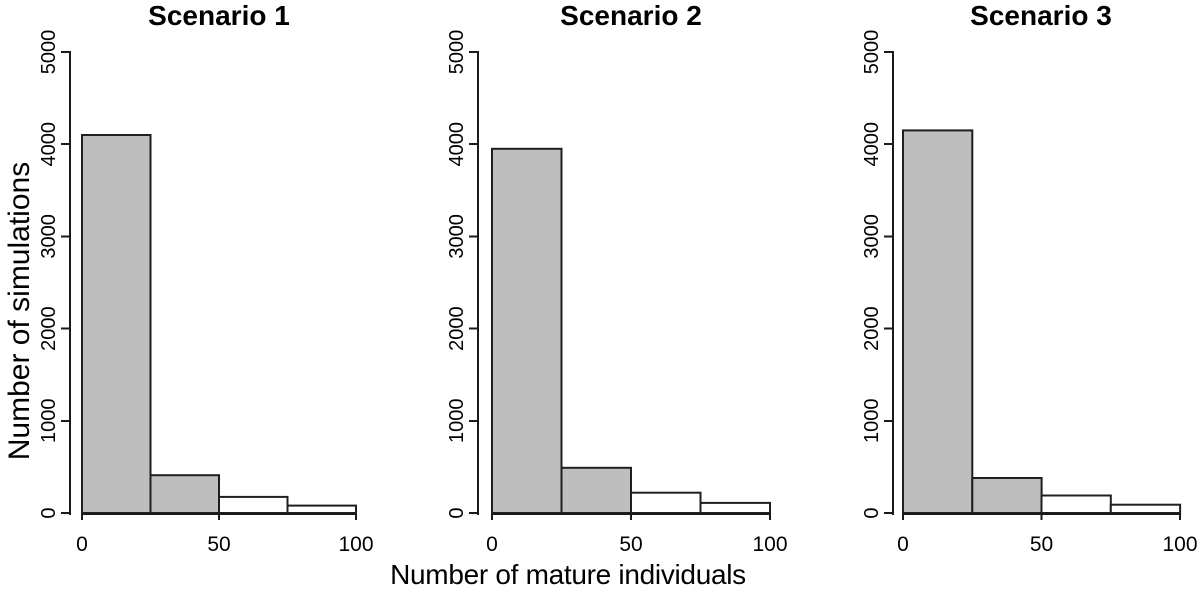 The height and width of the screenshot is (594, 1200). Describe the element at coordinates (19, 311) in the screenshot. I see `y-axis-label: Number of simulations` at that location.